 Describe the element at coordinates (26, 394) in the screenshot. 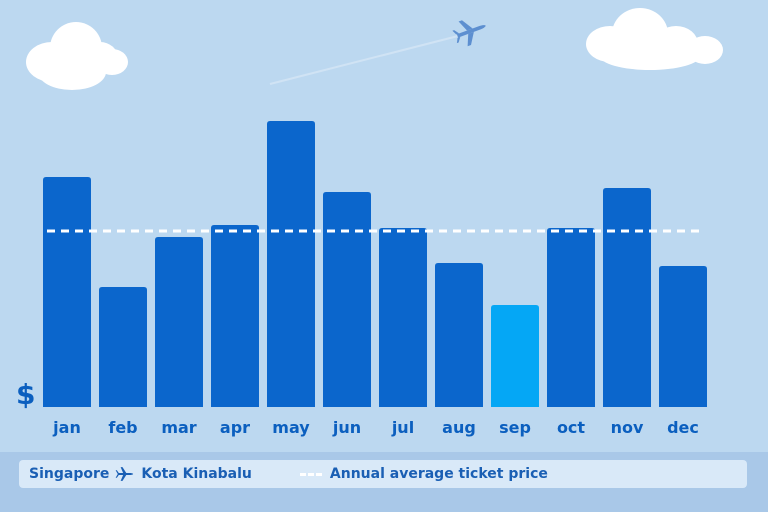

I see `y-axis-currency-symbol: $` at that location.